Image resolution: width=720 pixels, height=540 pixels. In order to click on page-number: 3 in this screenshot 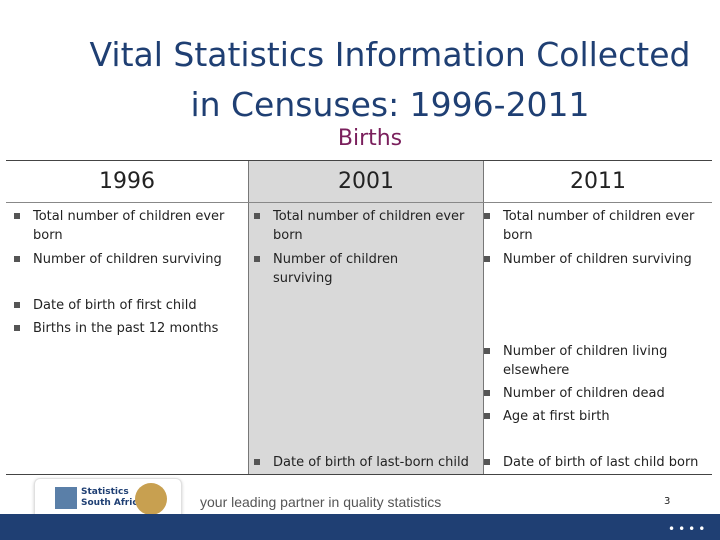, I will do `click(667, 501)`.